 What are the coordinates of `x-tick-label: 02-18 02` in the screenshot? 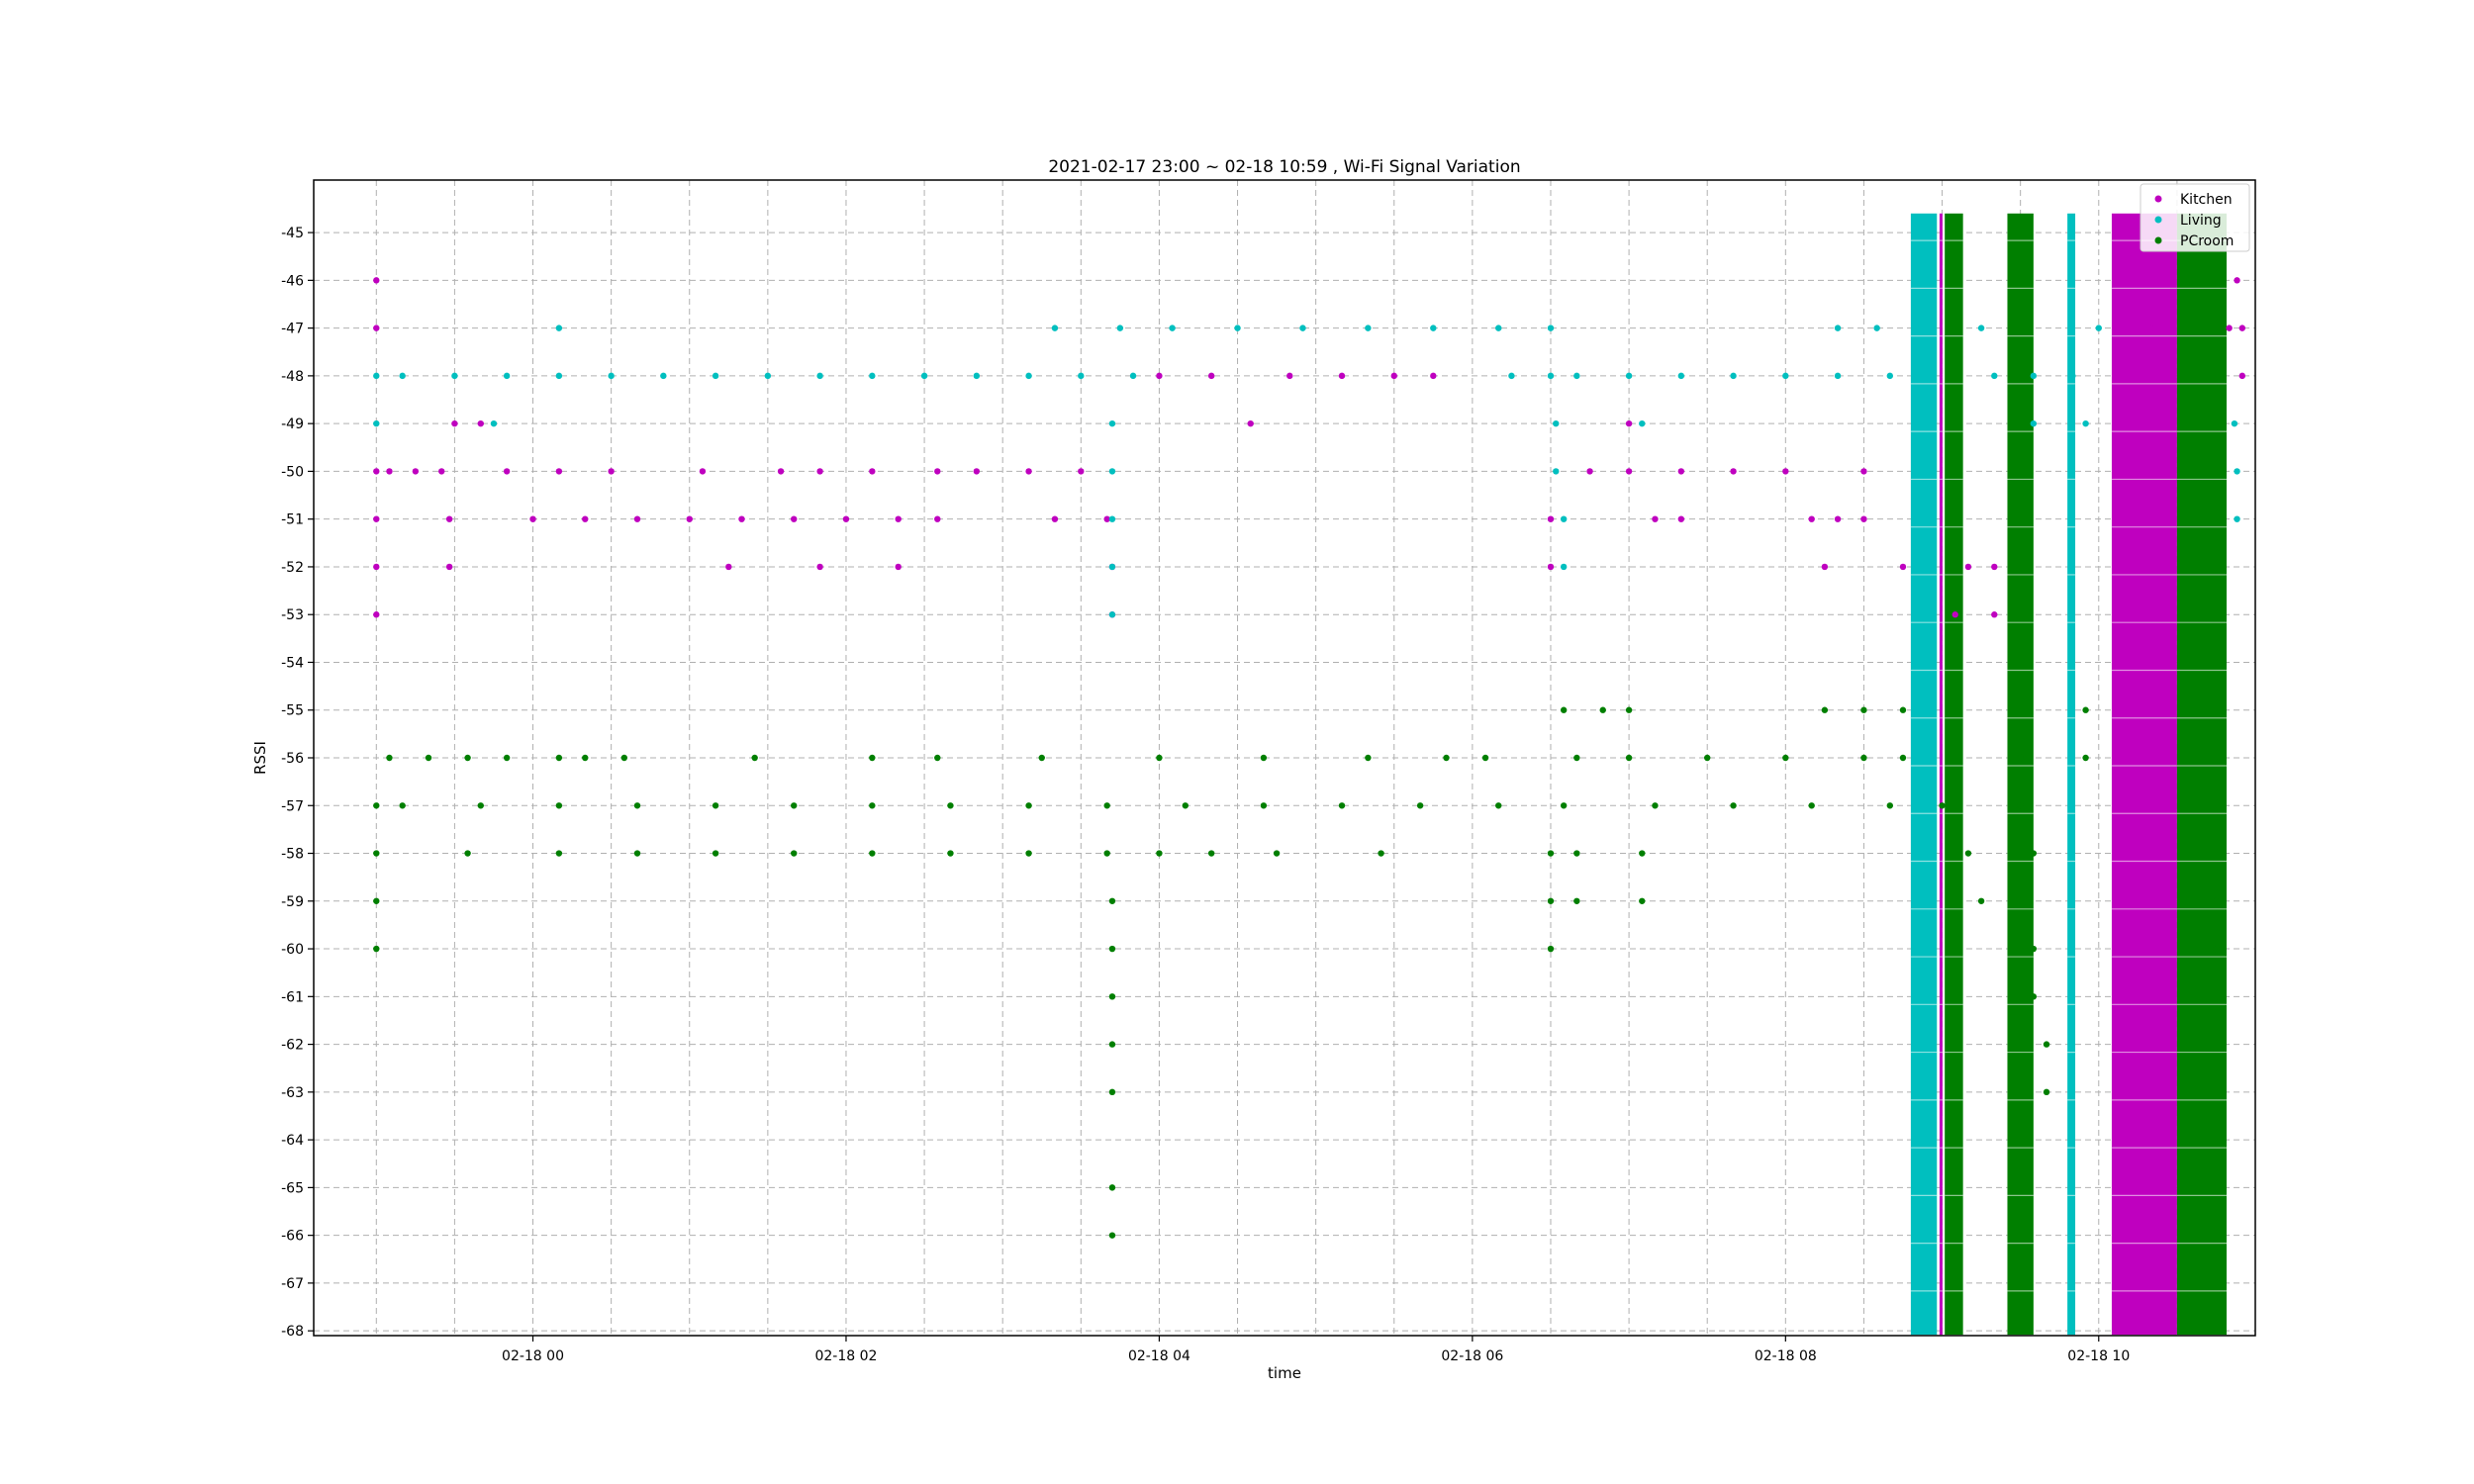 It's located at (846, 1356).